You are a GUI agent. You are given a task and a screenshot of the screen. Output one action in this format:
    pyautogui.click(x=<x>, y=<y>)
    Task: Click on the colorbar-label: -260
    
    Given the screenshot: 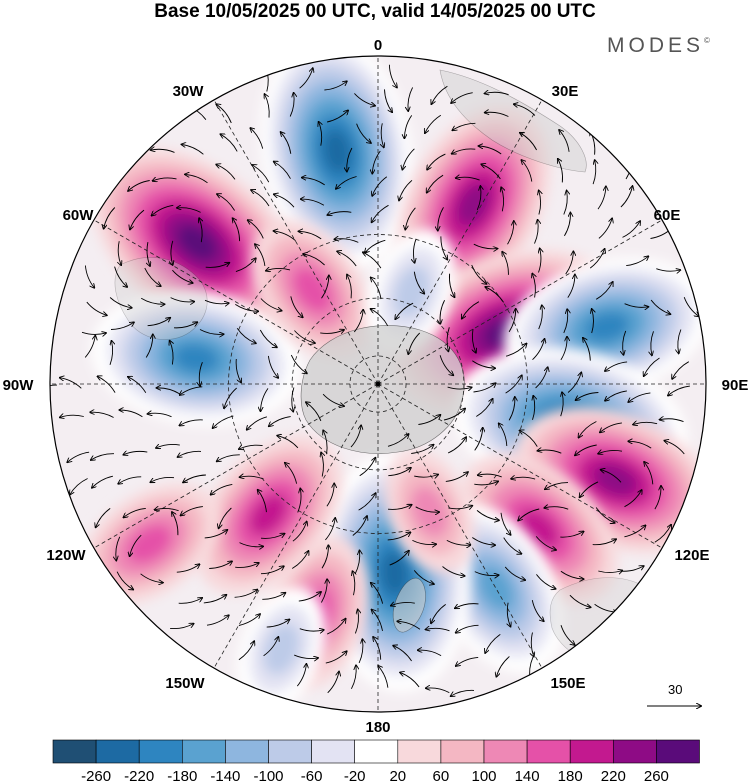 What is the action you would take?
    pyautogui.click(x=96, y=775)
    